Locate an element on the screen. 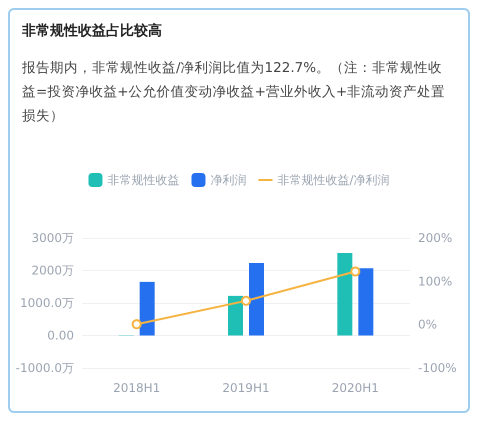 This screenshot has width=480, height=423. y2-tick-label: -100% is located at coordinates (437, 368).